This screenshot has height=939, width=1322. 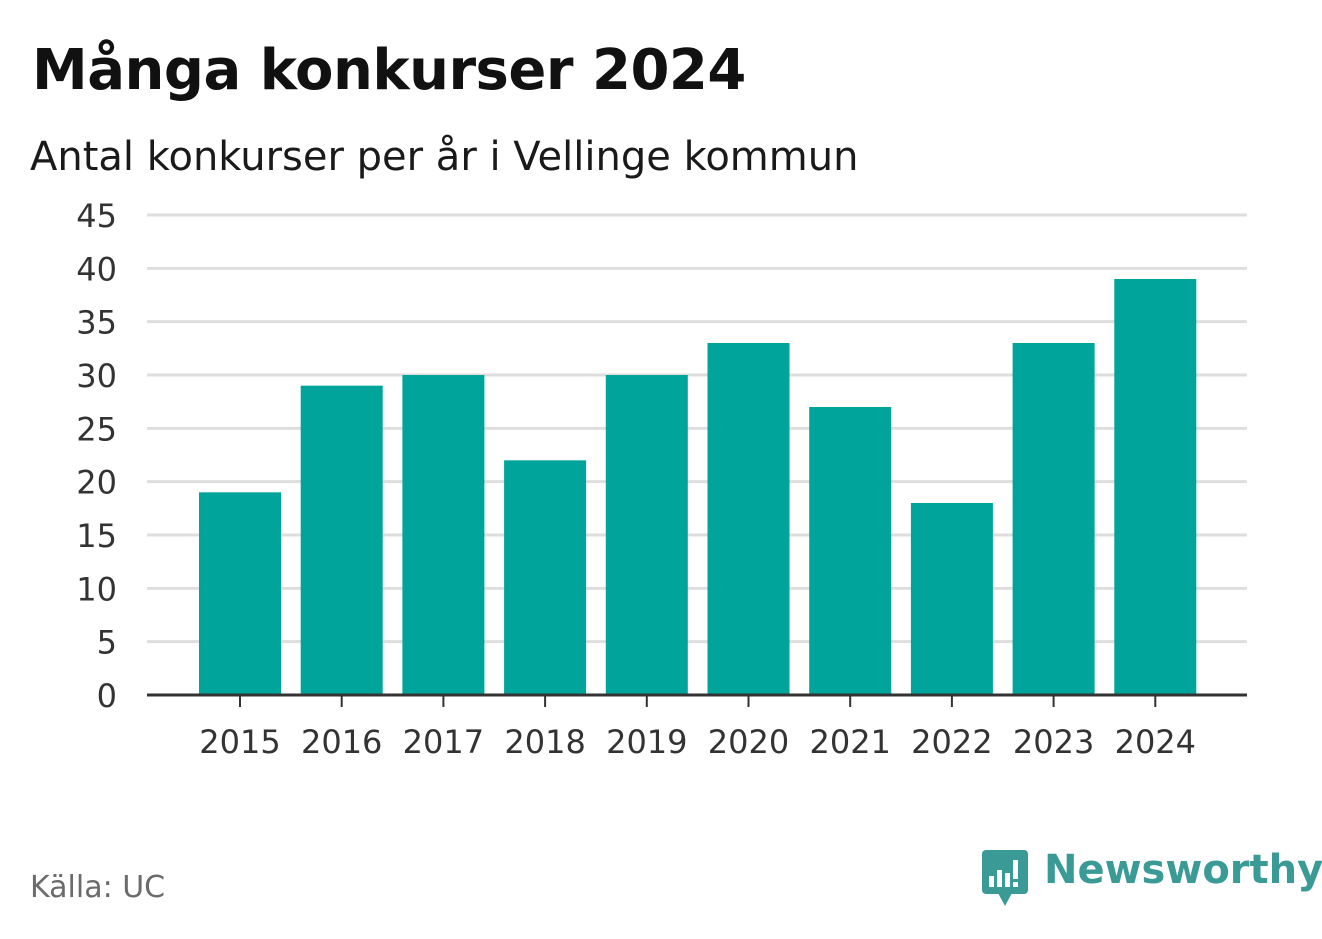 I want to click on x-tick-label: 2017, so click(x=443, y=742).